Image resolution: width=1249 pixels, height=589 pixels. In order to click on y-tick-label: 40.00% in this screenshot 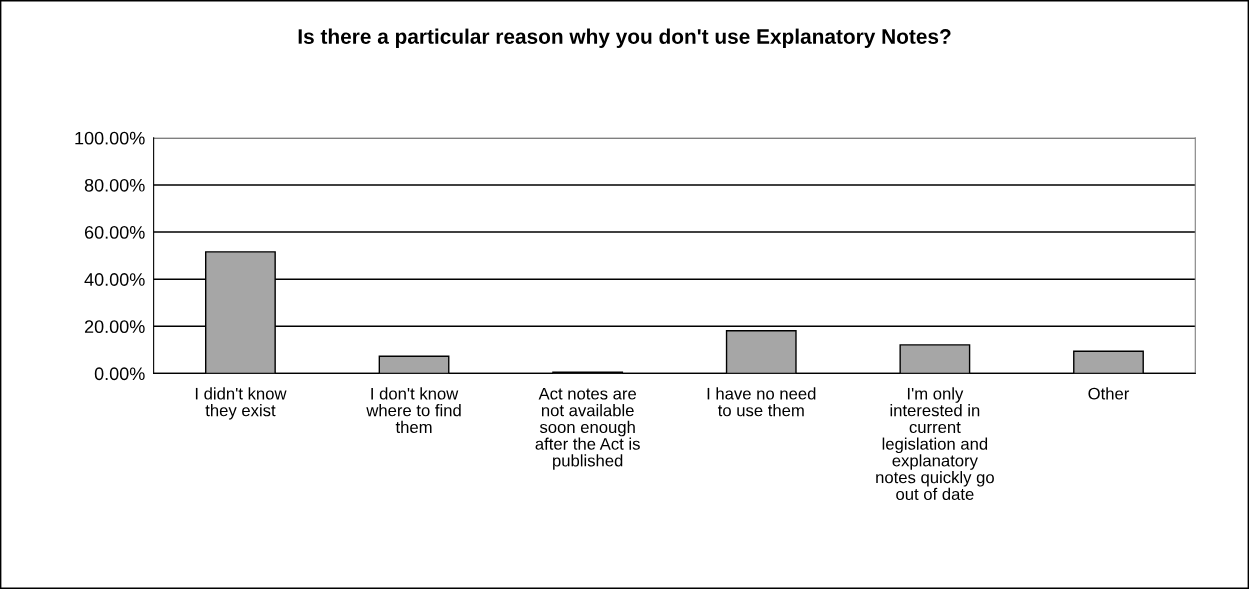, I will do `click(114, 279)`.